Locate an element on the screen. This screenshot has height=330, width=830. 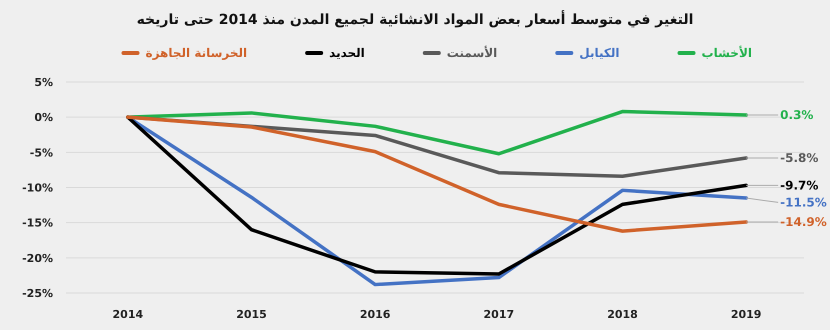
y-tick-label: -10% is located at coordinates (37, 188).